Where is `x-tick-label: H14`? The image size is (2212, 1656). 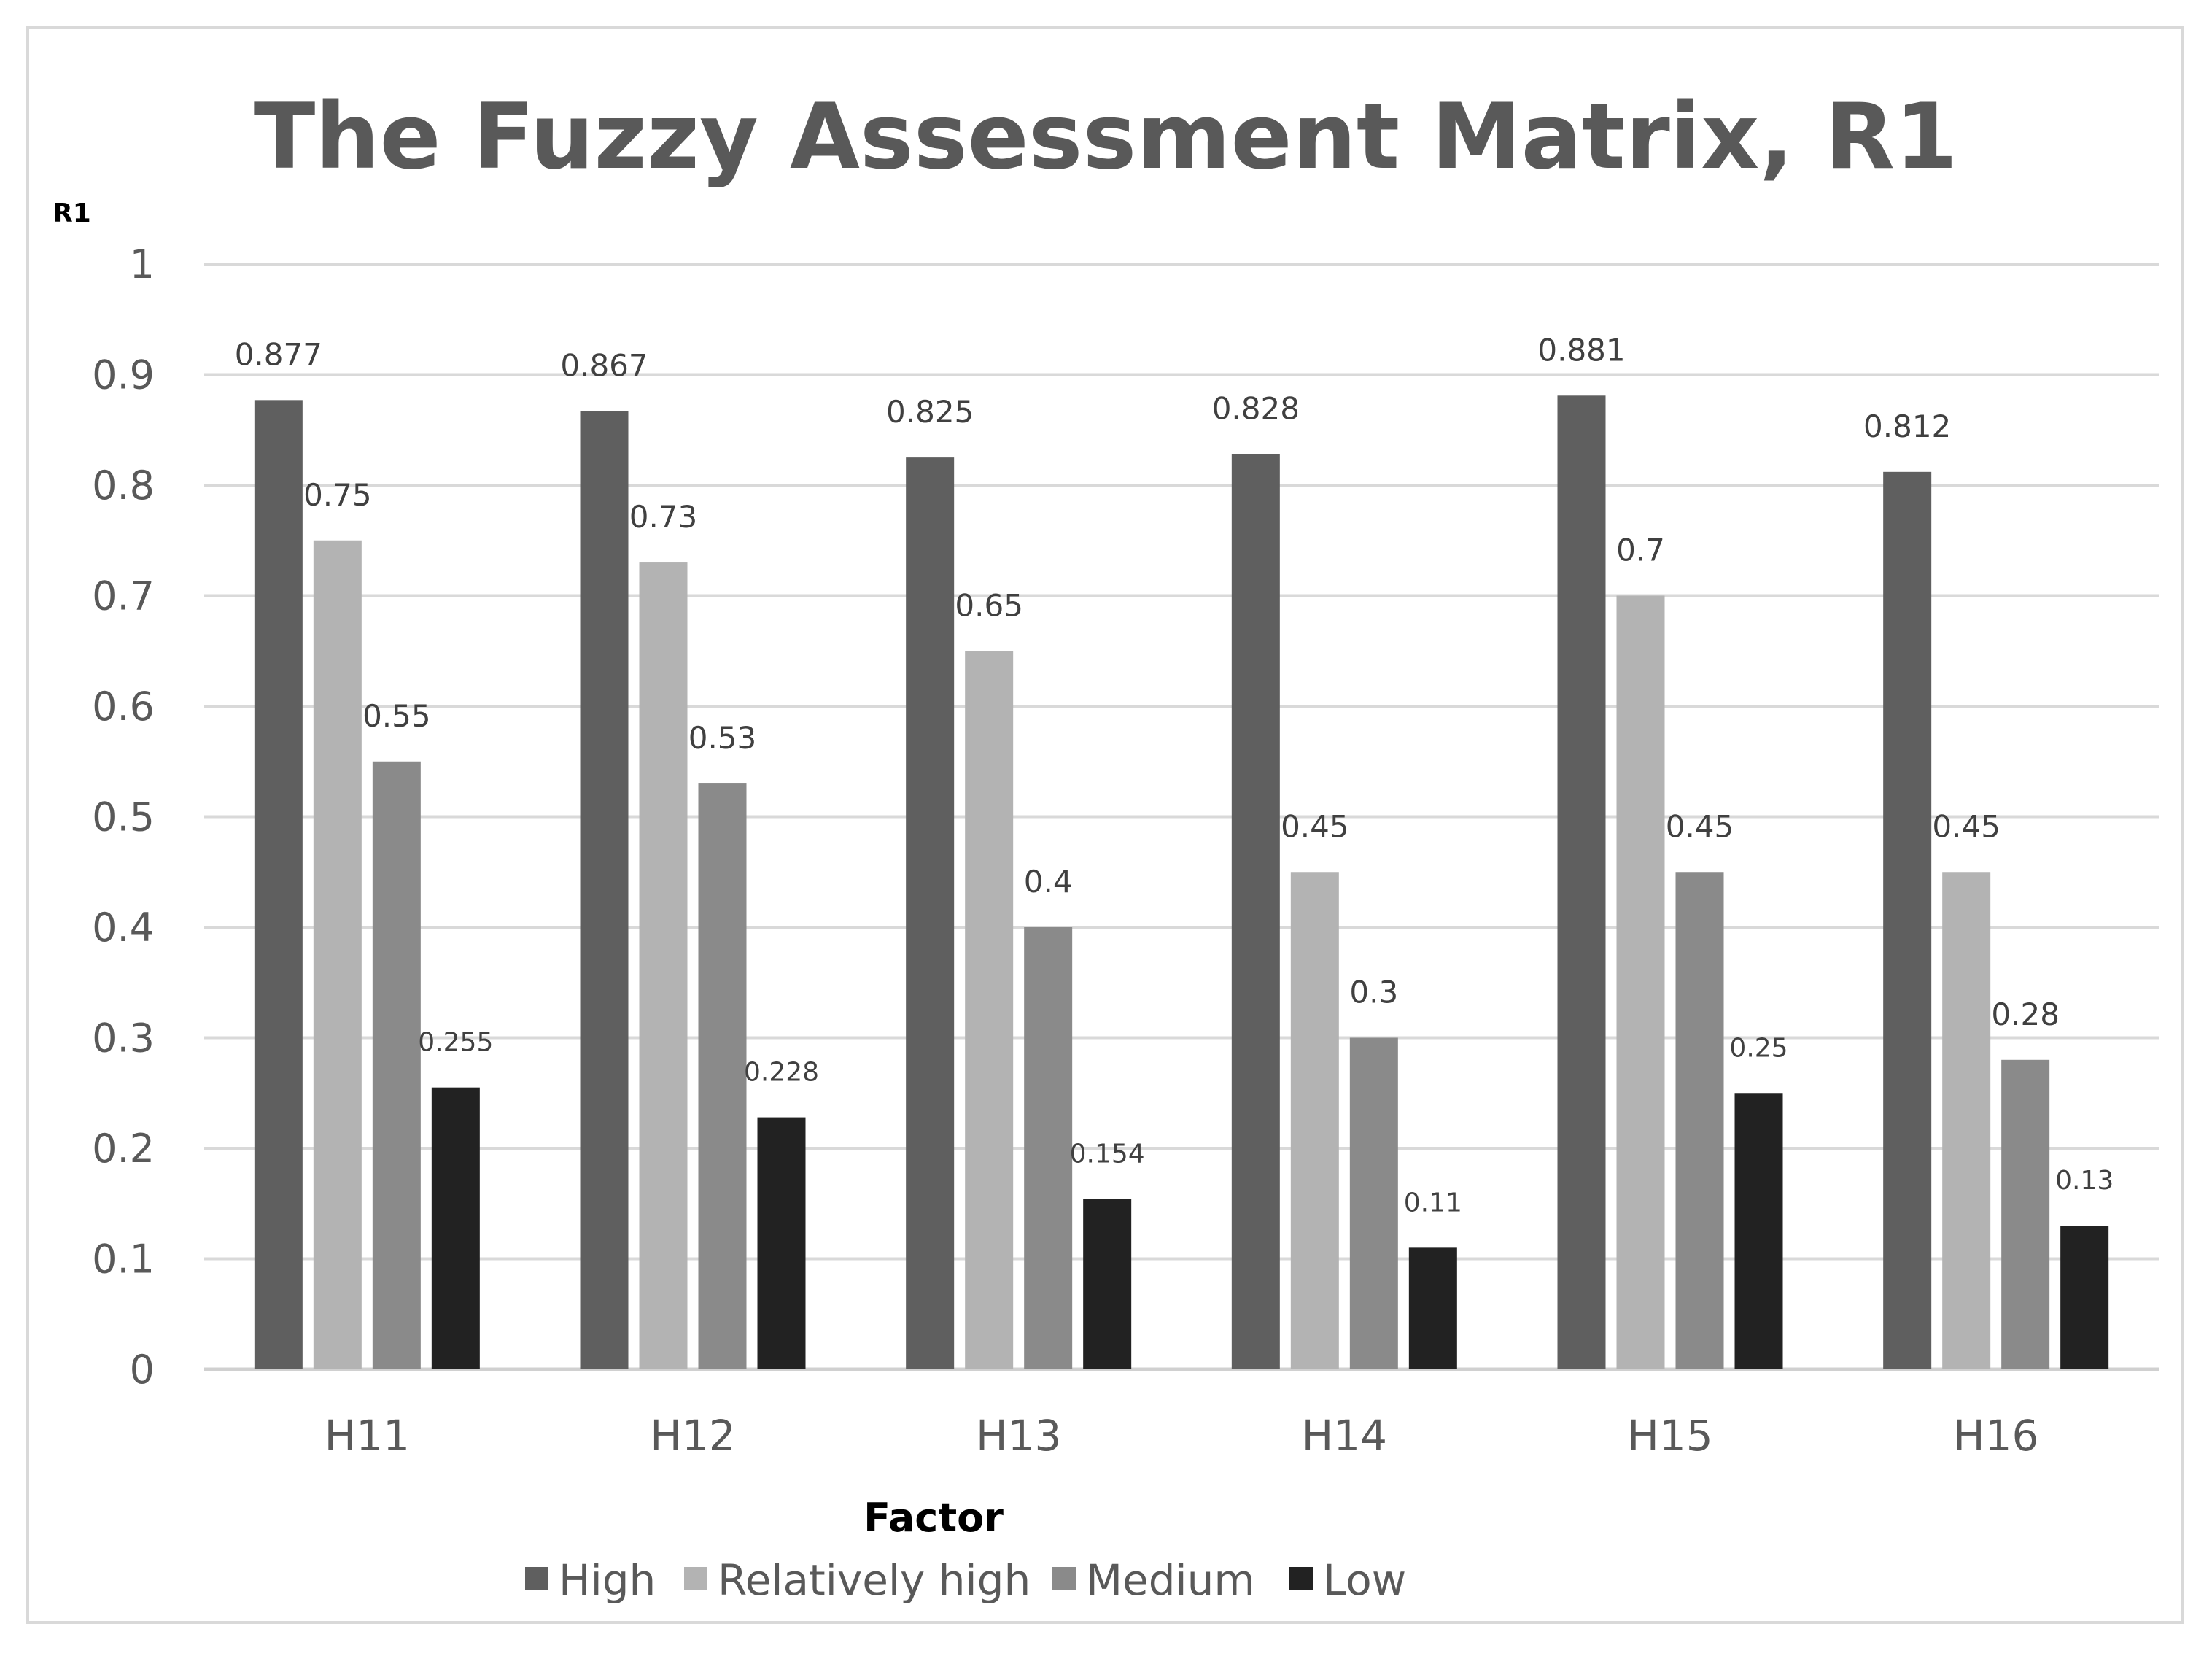 x-tick-label: H14 is located at coordinates (1345, 1436).